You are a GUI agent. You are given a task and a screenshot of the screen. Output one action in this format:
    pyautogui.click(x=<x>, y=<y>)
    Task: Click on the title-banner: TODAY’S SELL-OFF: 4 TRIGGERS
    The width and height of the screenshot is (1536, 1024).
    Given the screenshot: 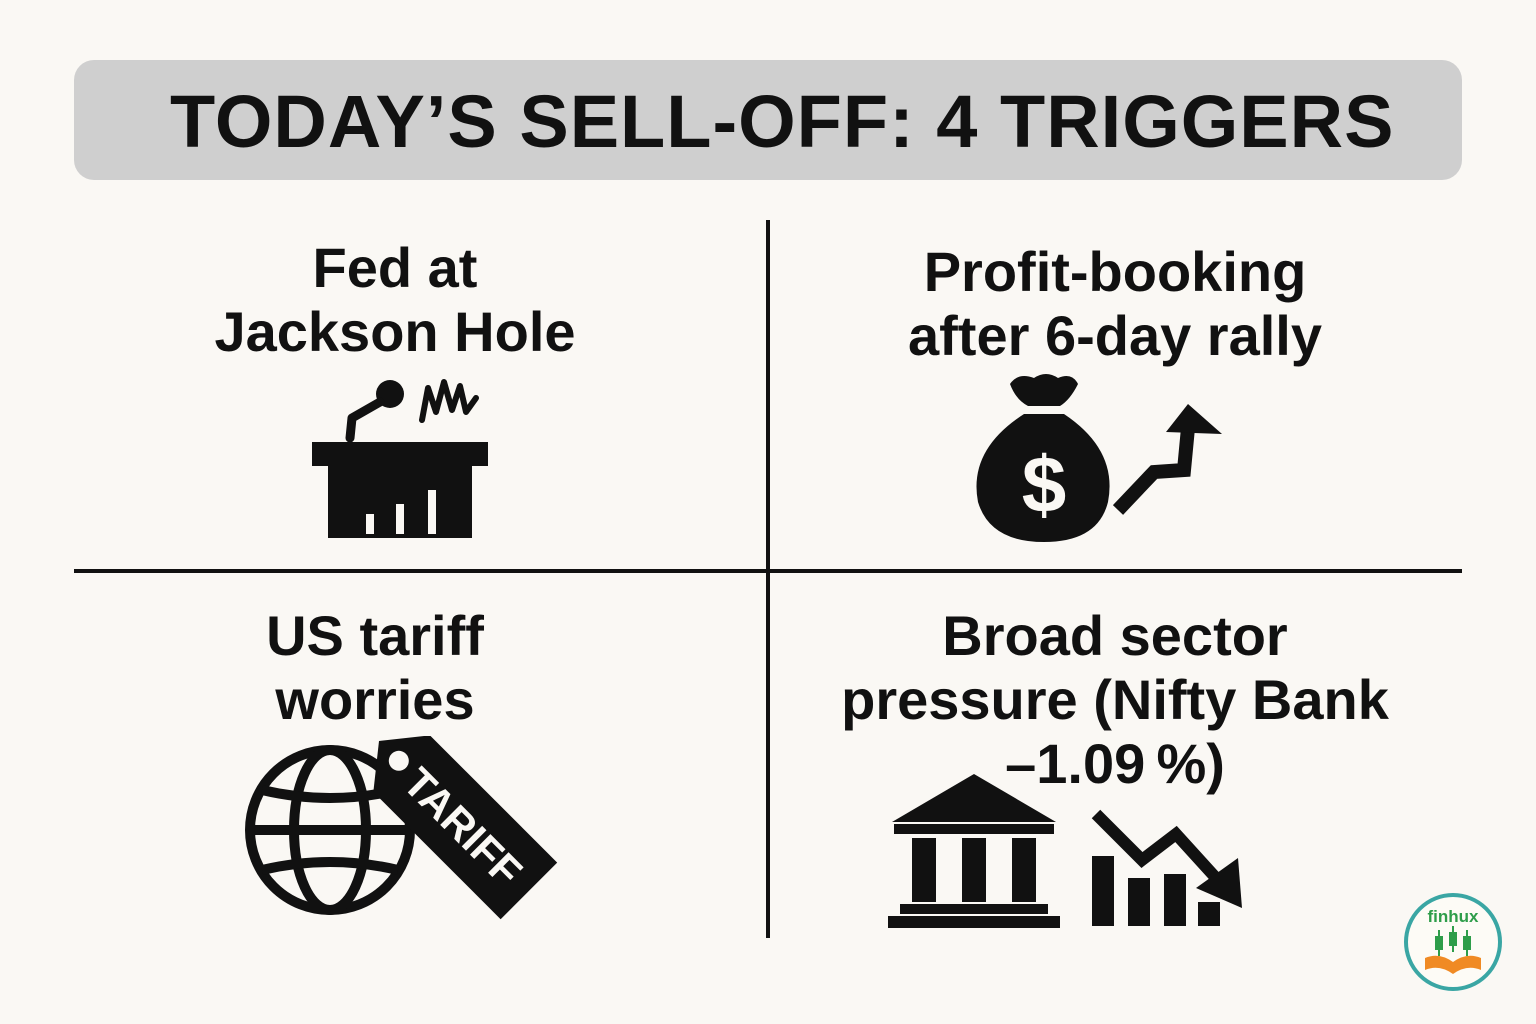 What is the action you would take?
    pyautogui.click(x=768, y=120)
    